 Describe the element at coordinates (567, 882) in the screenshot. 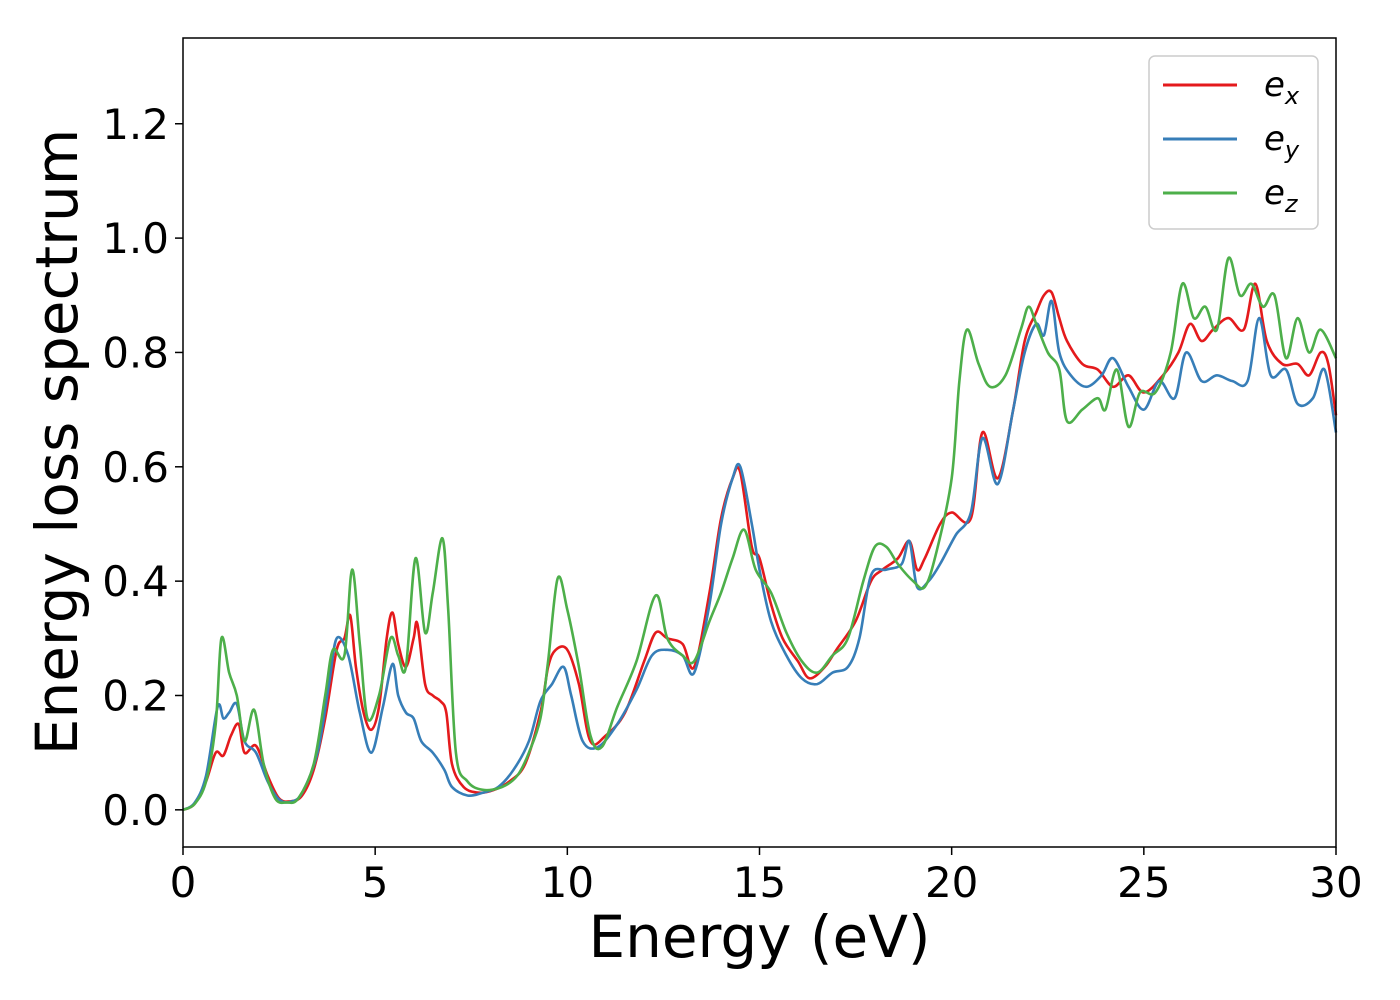

I see `x-tick-label: 10` at that location.